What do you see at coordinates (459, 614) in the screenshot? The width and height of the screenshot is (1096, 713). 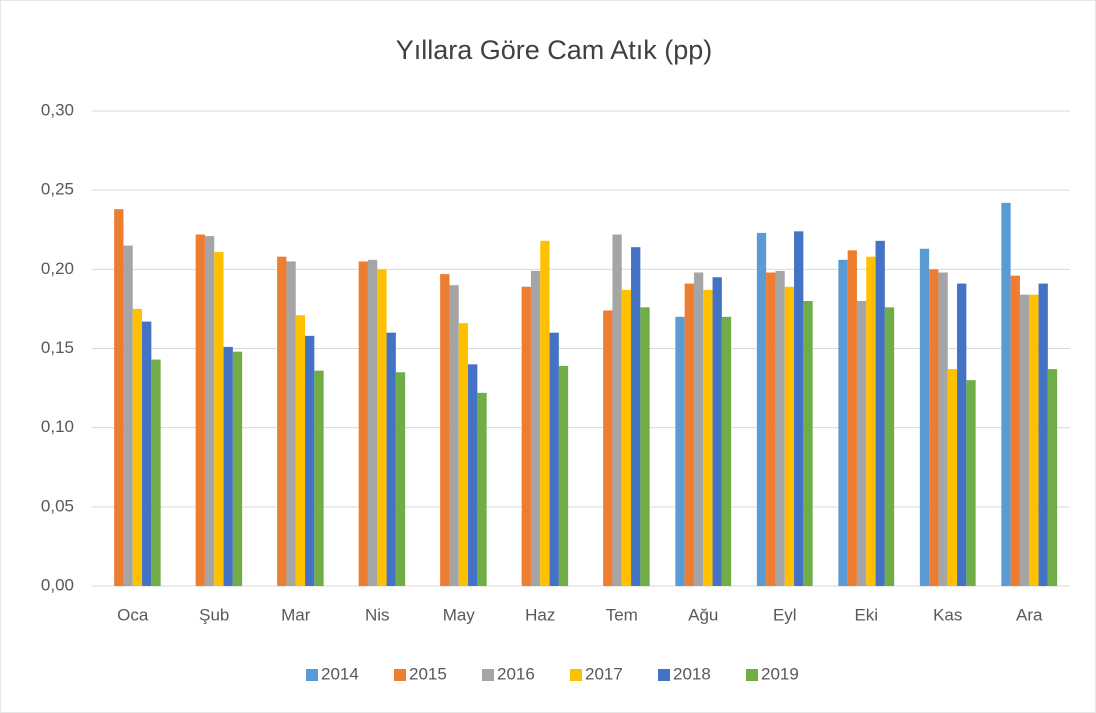 I see `x-tick-label: May` at bounding box center [459, 614].